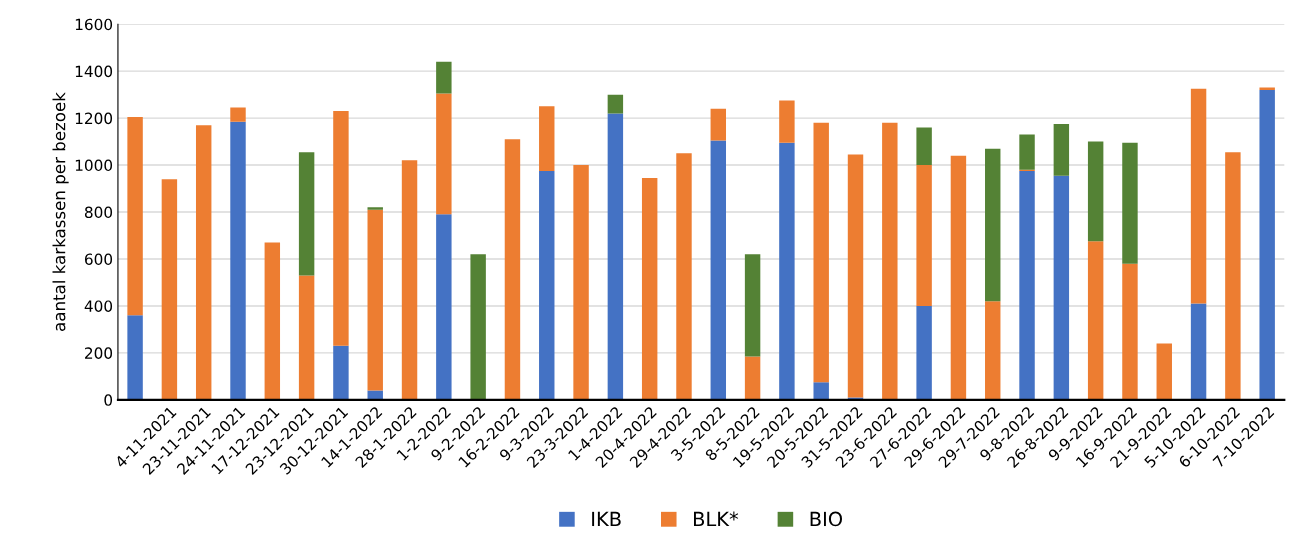 The height and width of the screenshot is (550, 1296). What do you see at coordinates (826, 519) in the screenshot?
I see `legend-label: BIO` at bounding box center [826, 519].